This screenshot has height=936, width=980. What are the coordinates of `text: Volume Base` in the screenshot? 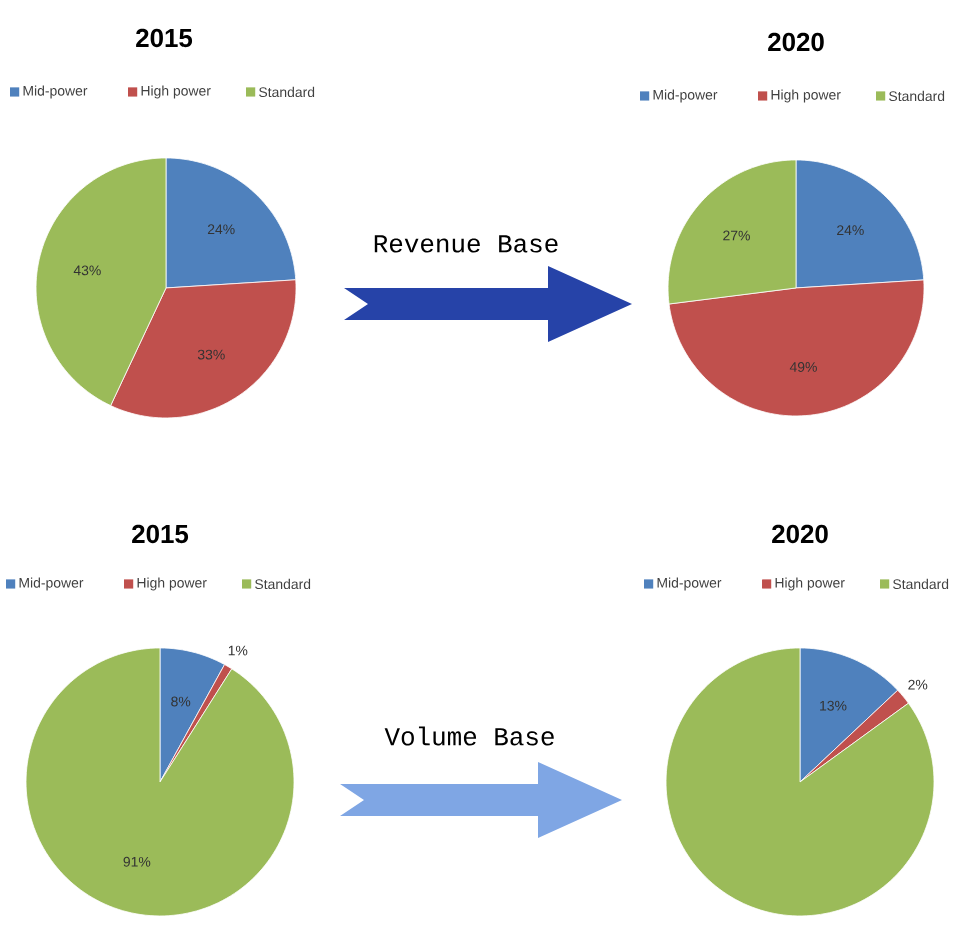 It's located at (469, 736).